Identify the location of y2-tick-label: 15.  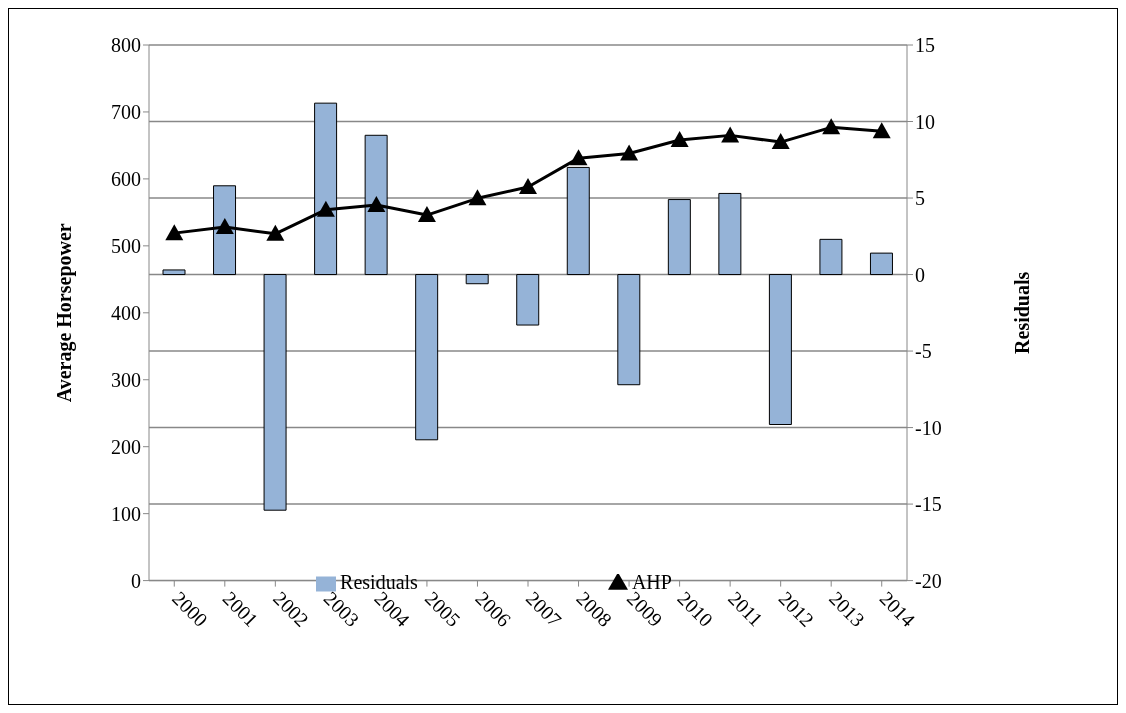
(925, 45).